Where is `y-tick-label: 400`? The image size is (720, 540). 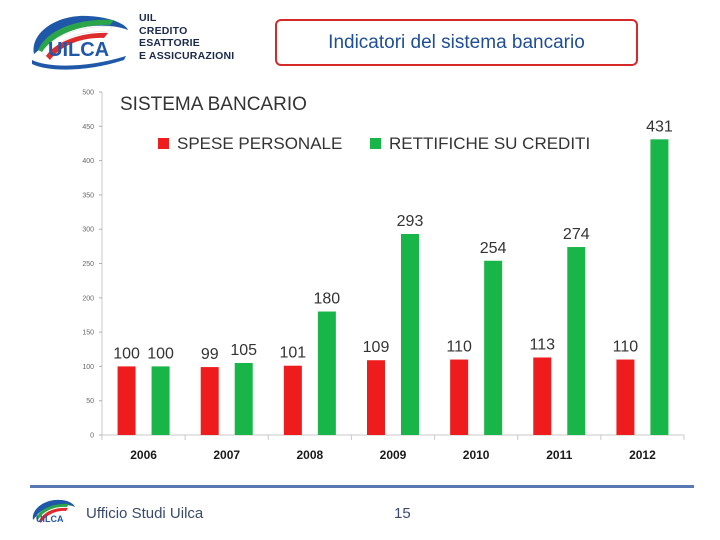 y-tick-label: 400 is located at coordinates (88, 161).